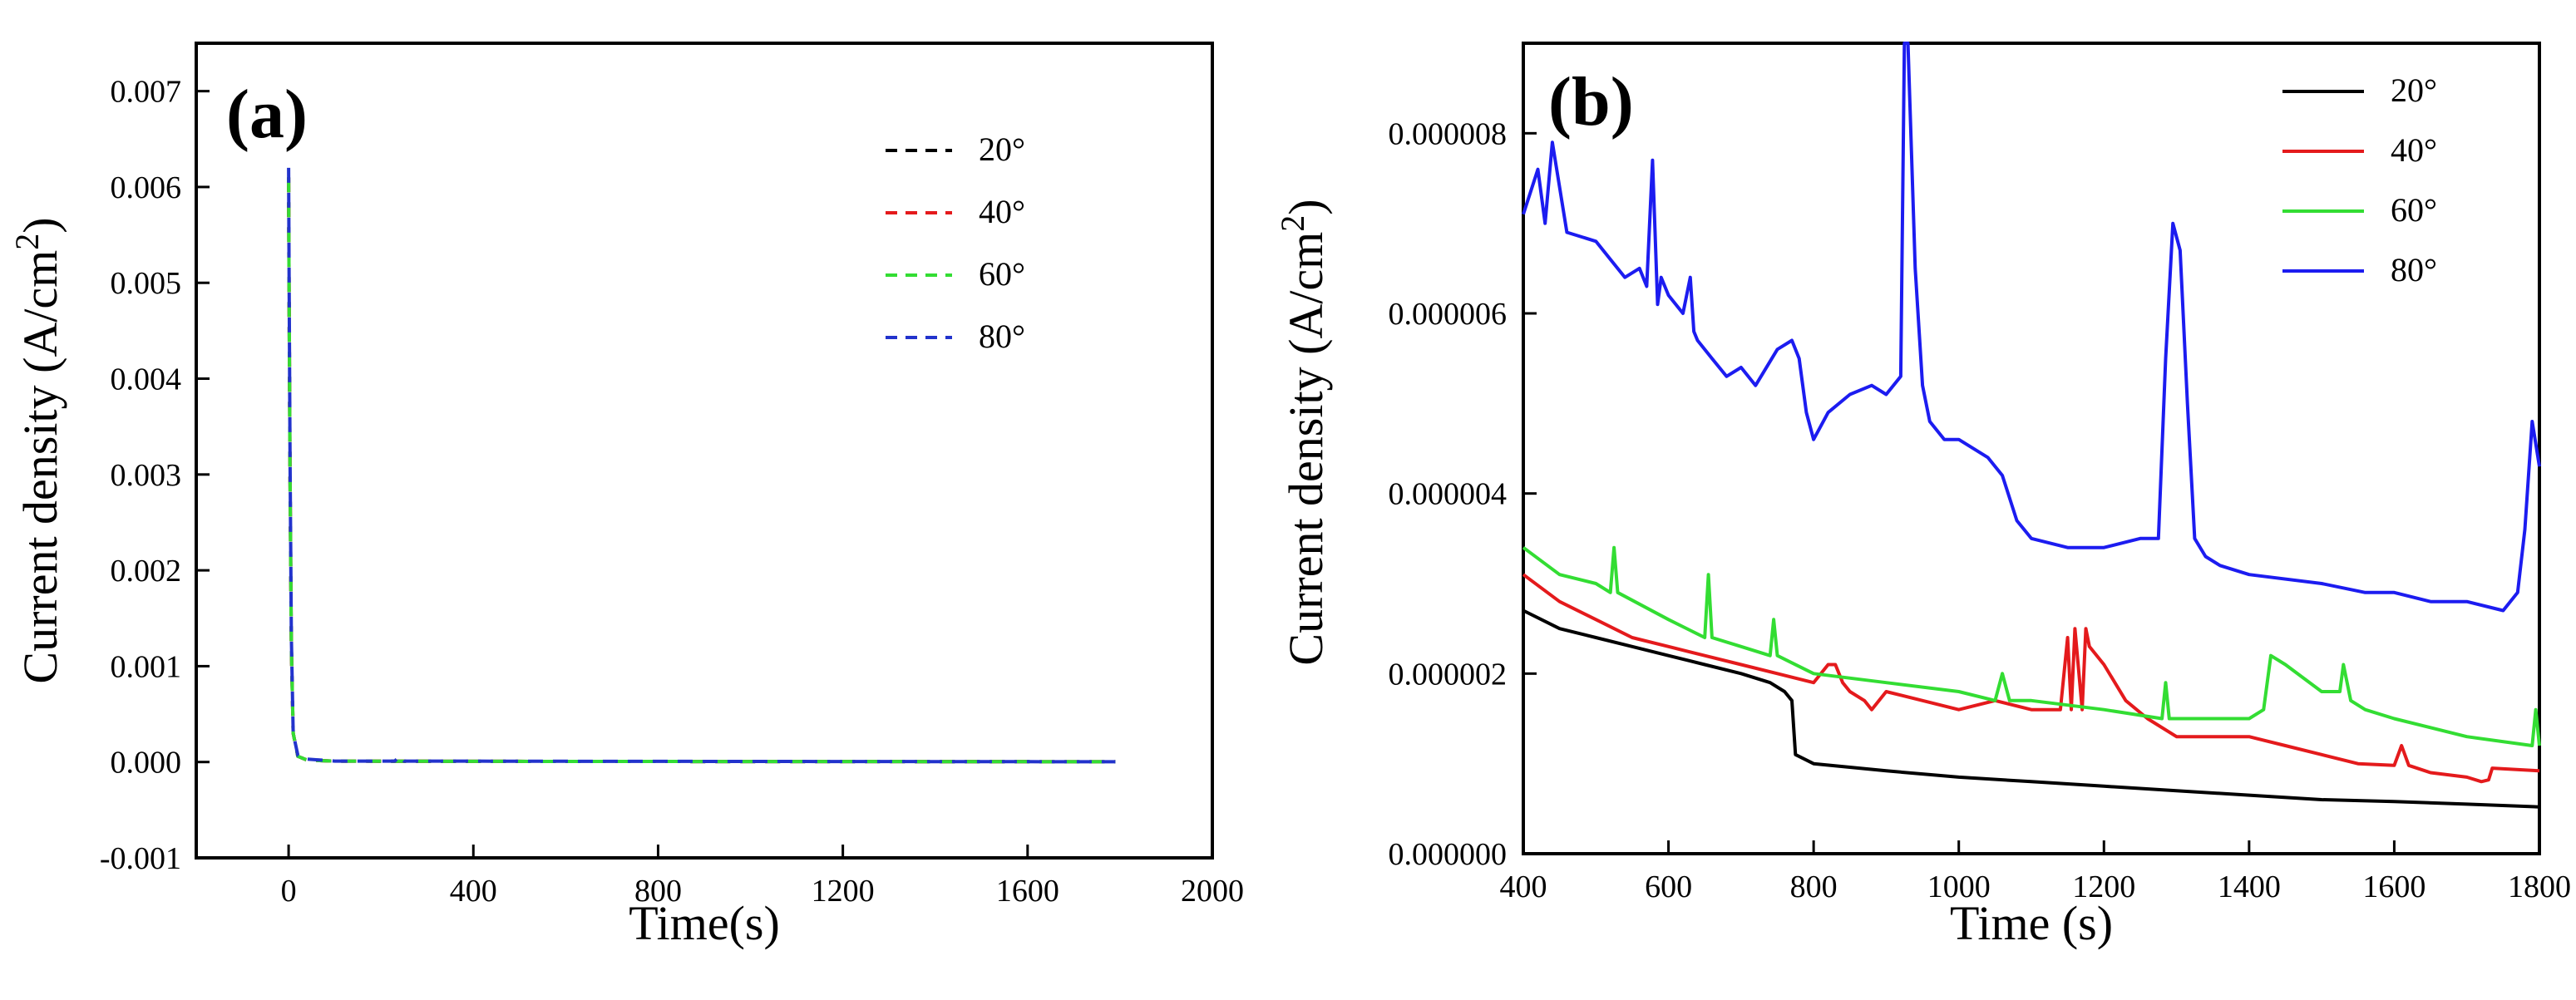 The height and width of the screenshot is (1000, 2576). Describe the element at coordinates (146, 283) in the screenshot. I see `chart-a-y-tick-label: 0.005` at that location.